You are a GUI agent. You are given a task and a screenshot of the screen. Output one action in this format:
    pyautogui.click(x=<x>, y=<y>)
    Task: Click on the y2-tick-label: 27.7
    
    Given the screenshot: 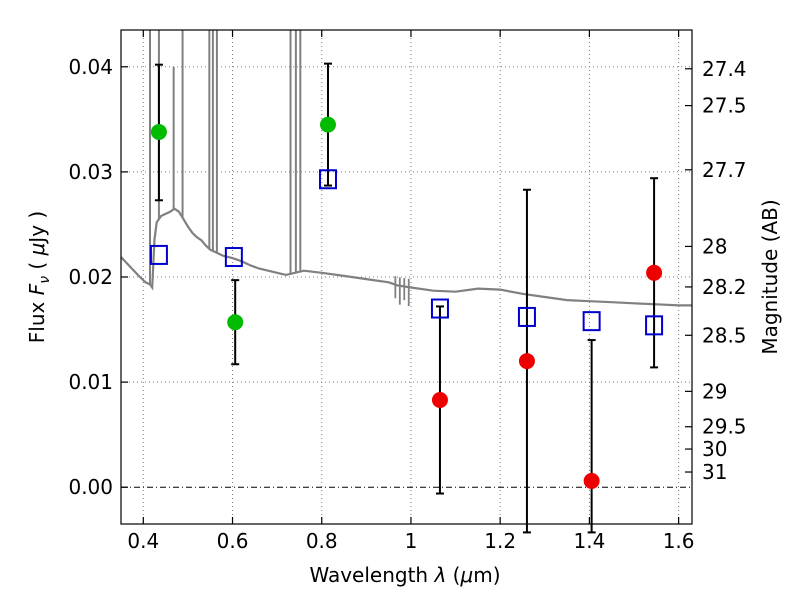 What is the action you would take?
    pyautogui.click(x=724, y=170)
    